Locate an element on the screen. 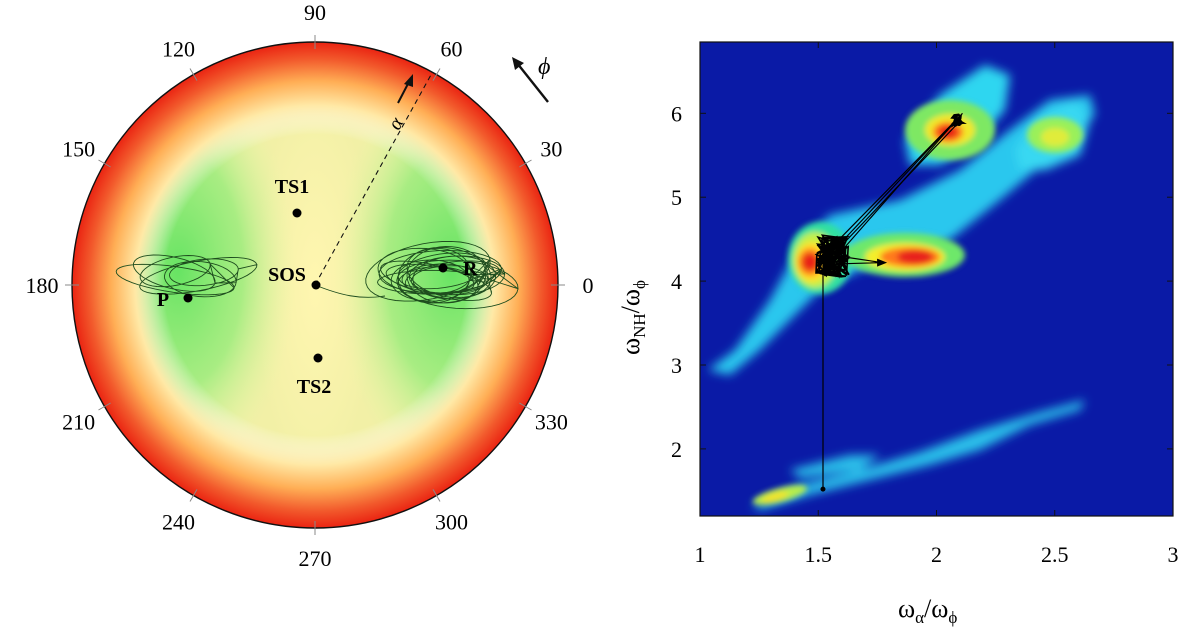  polar-tick-label-300: 300 is located at coordinates (451, 521).